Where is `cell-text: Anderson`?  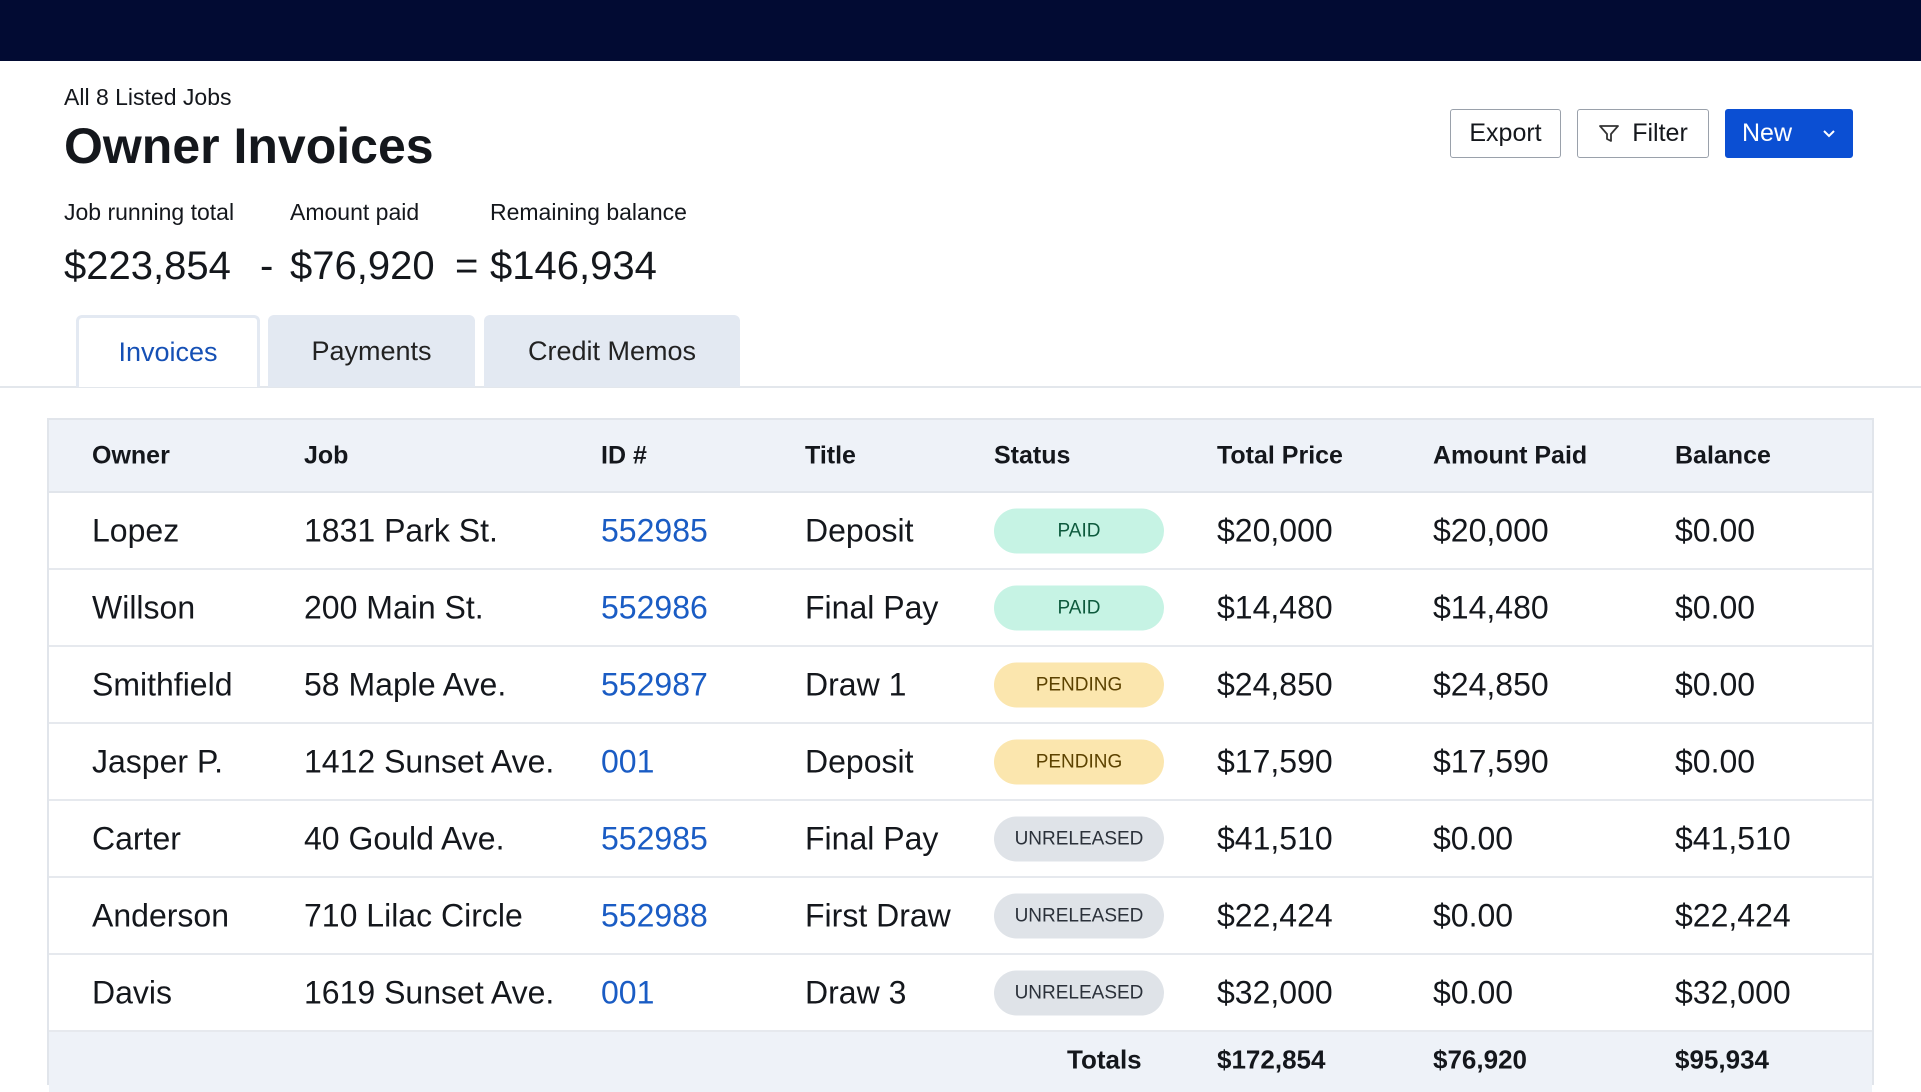
cell-text: Anderson is located at coordinates (160, 916).